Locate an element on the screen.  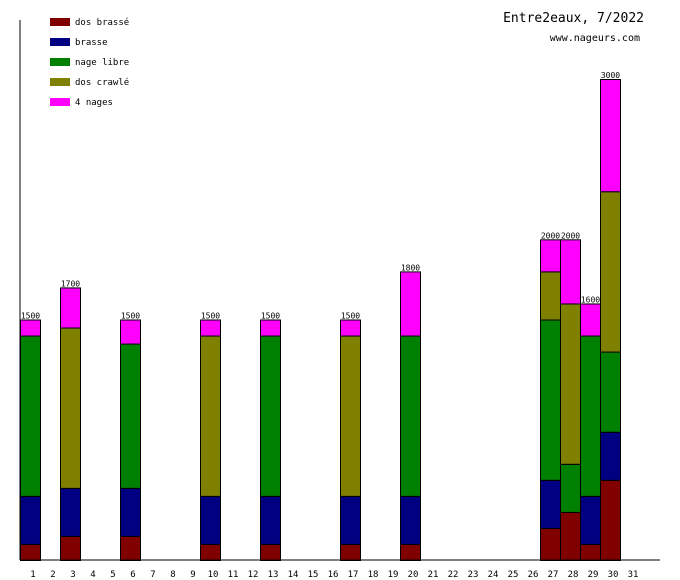
x-tick-label: 30 is located at coordinates (613, 575).